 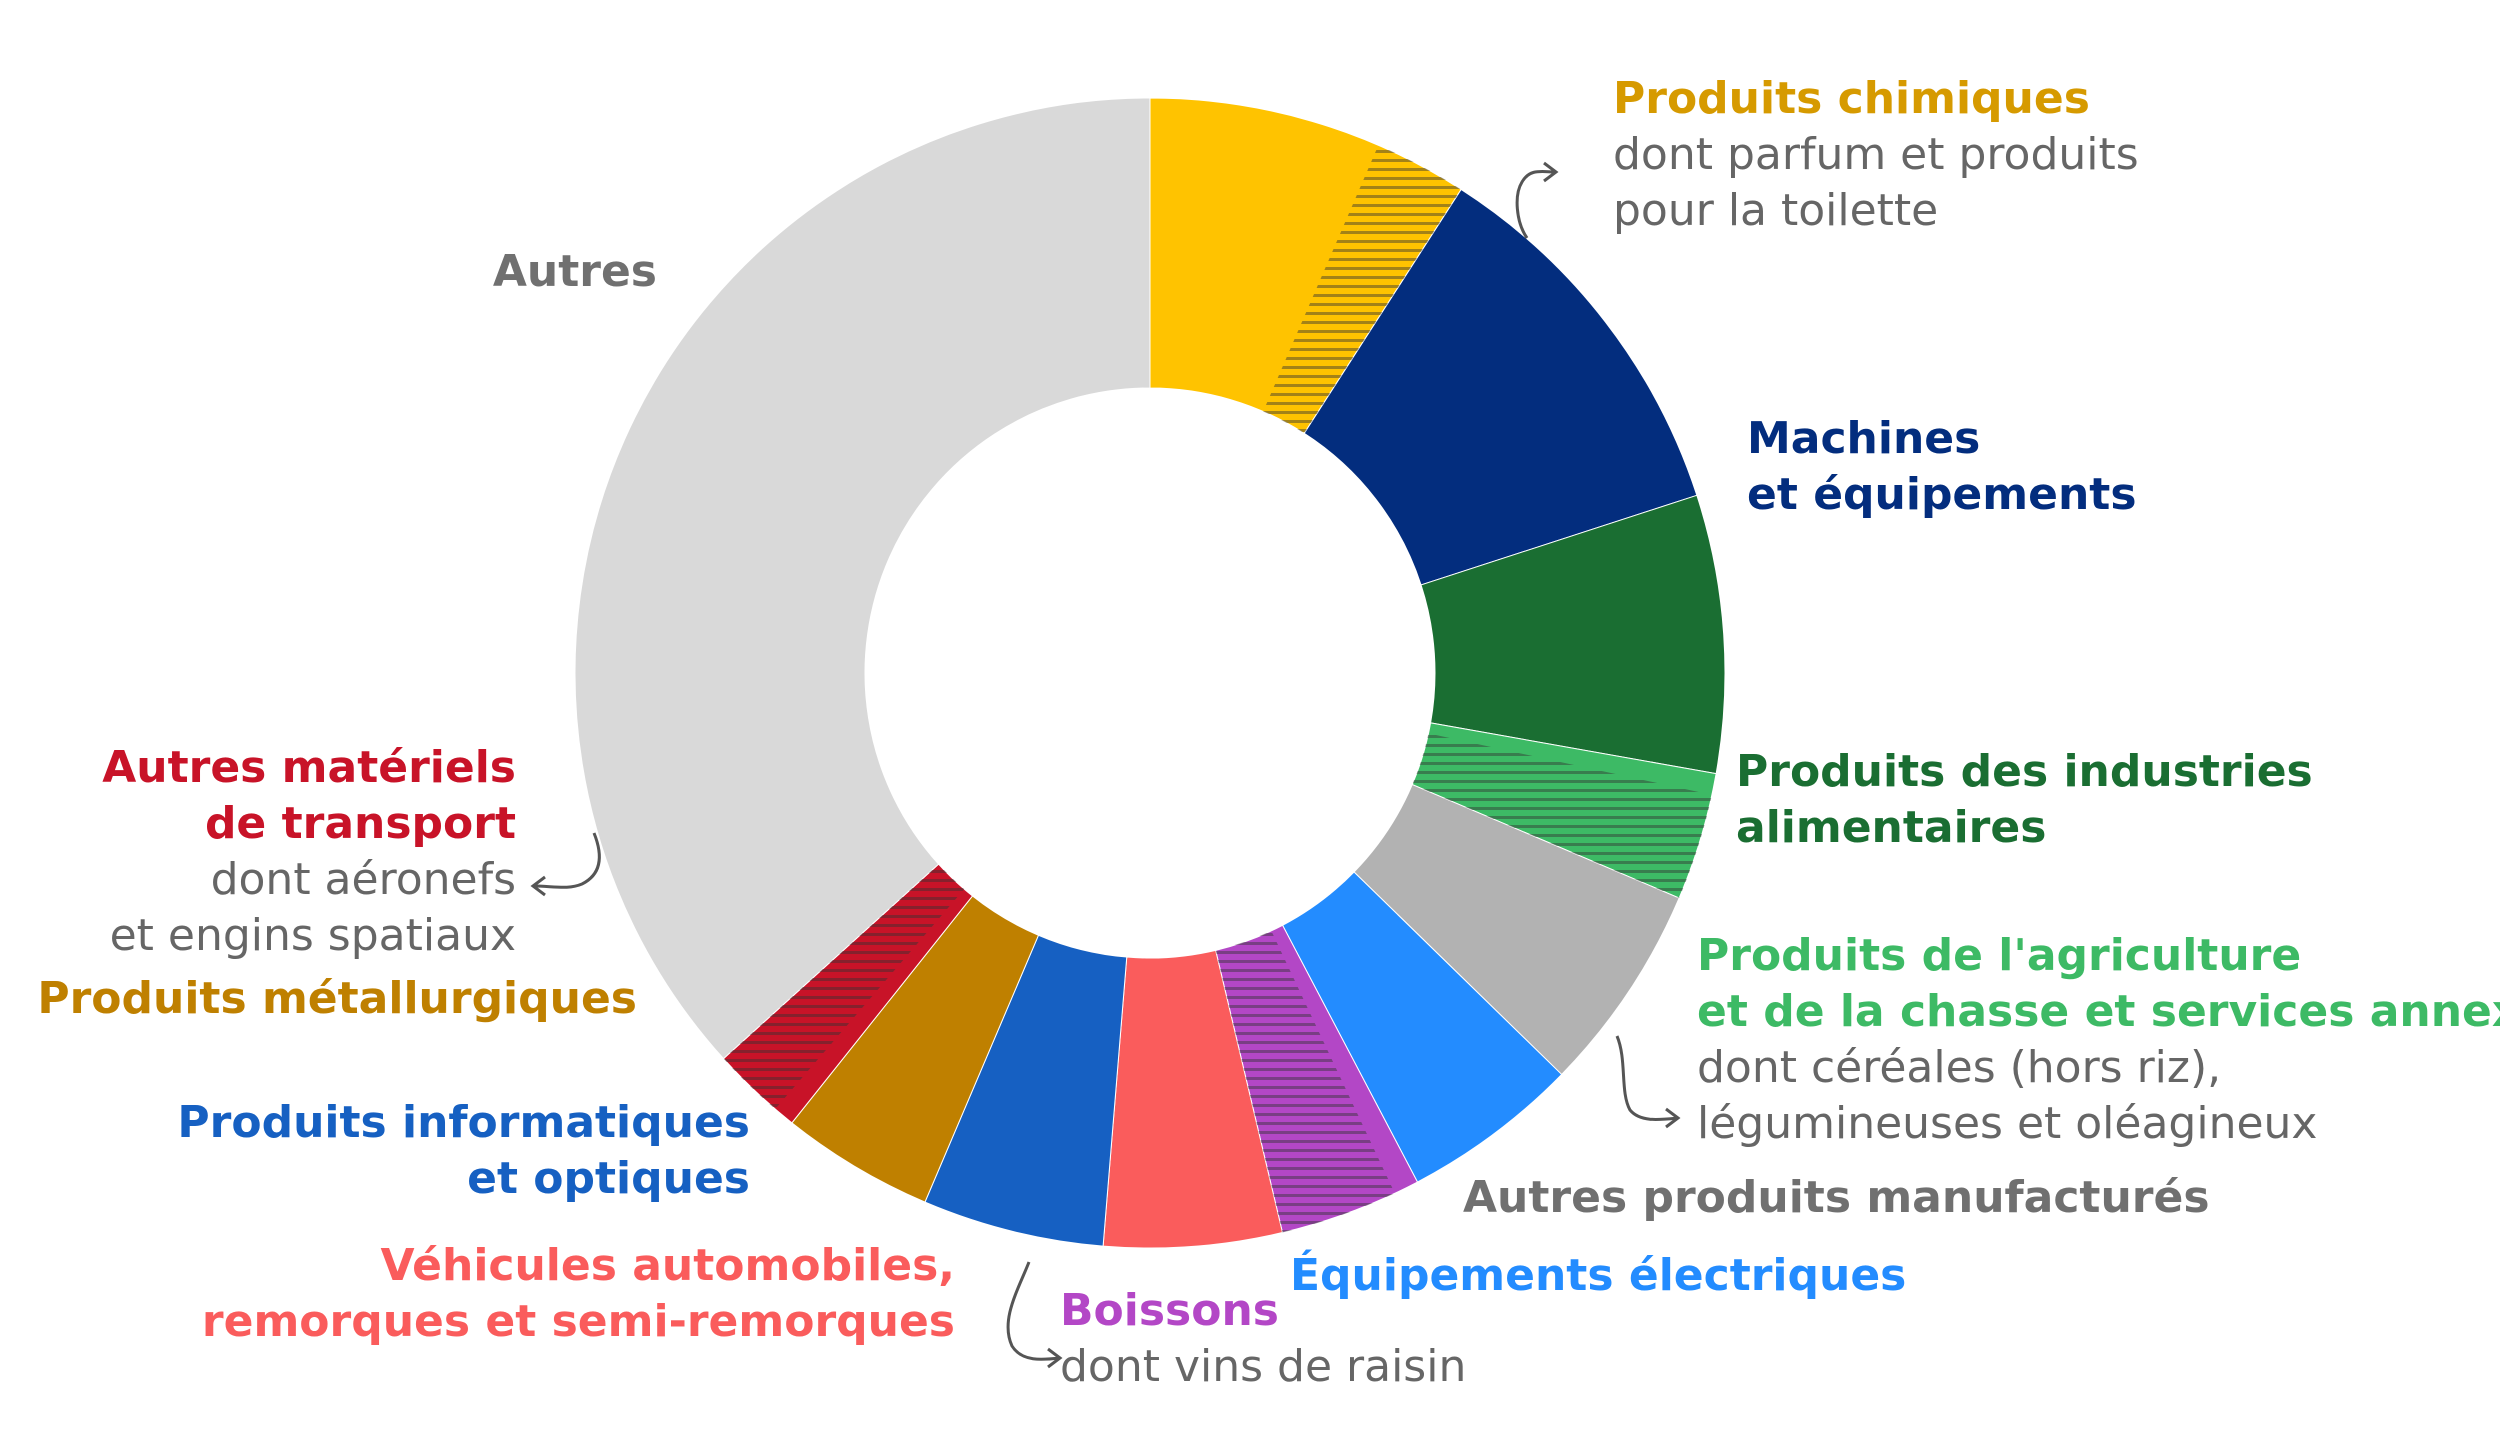 I want to click on arrowhead-boissons, so click(x=1055, y=1358).